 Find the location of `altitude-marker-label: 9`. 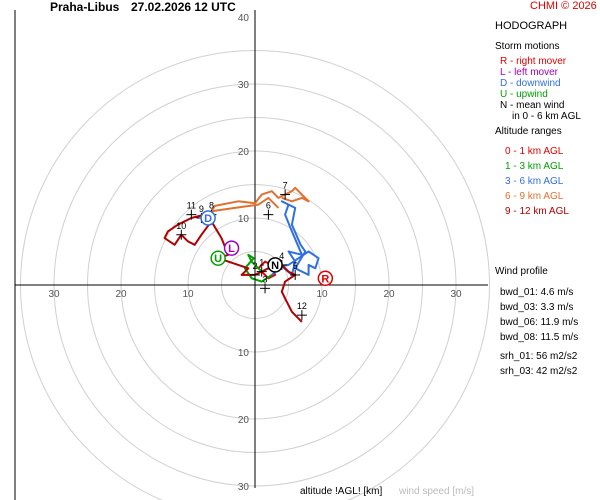

altitude-marker-label: 9 is located at coordinates (201, 209).